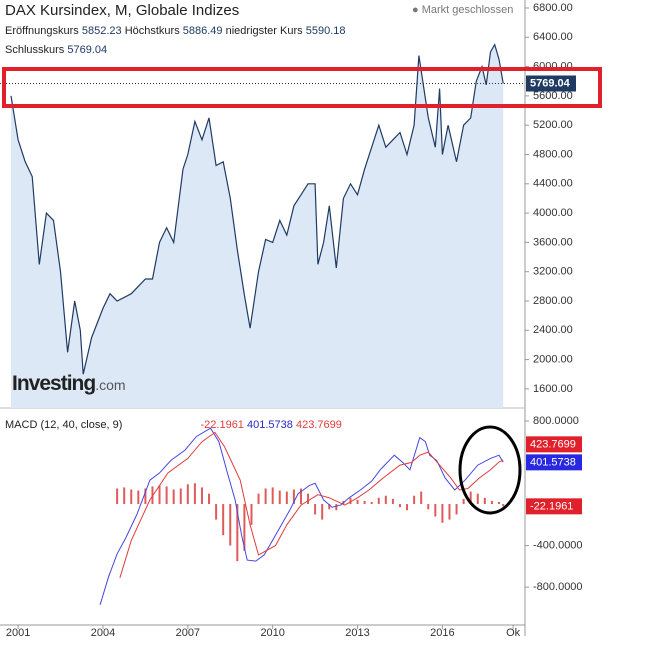 Image resolution: width=667 pixels, height=648 pixels. Describe the element at coordinates (325, 31) in the screenshot. I see `stat-value: 5590.18` at that location.